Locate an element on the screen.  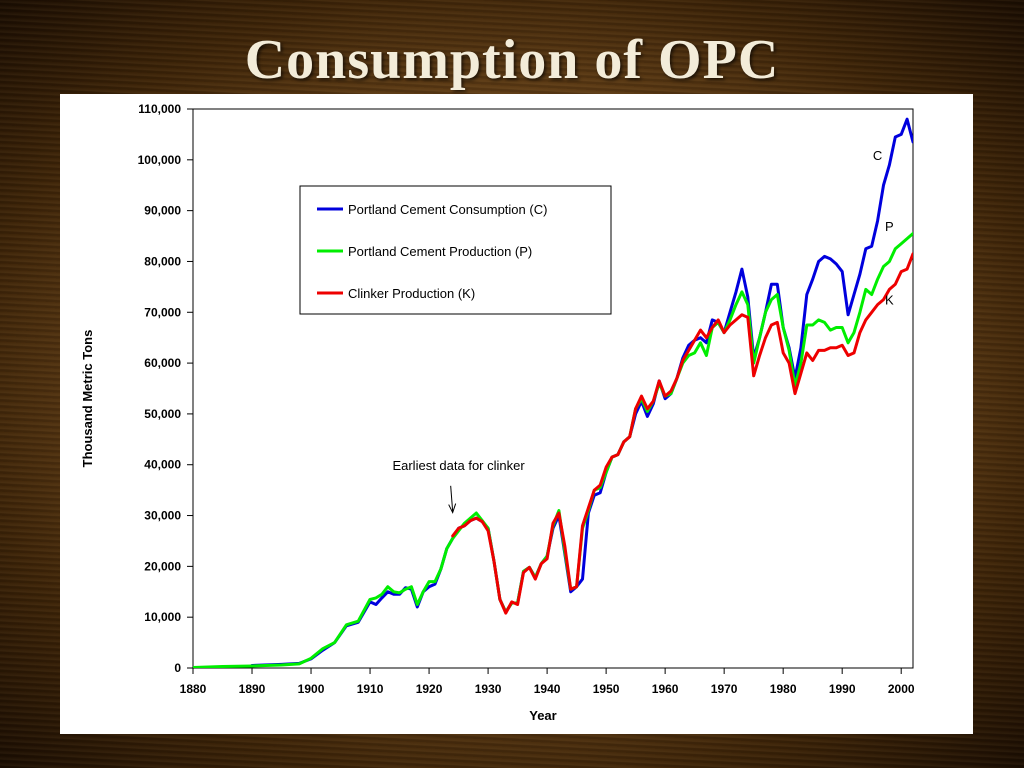
series-end-label: C is located at coordinates (877, 155).